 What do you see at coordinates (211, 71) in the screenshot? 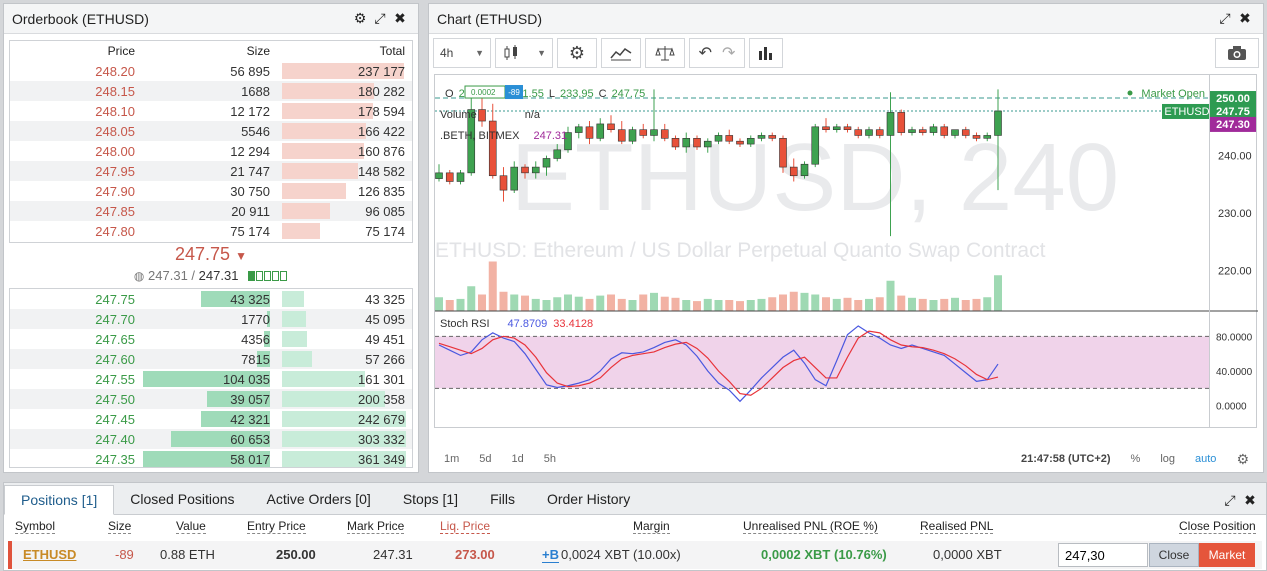
I see `ask-row: 248.20 56 895 237 177` at bounding box center [211, 71].